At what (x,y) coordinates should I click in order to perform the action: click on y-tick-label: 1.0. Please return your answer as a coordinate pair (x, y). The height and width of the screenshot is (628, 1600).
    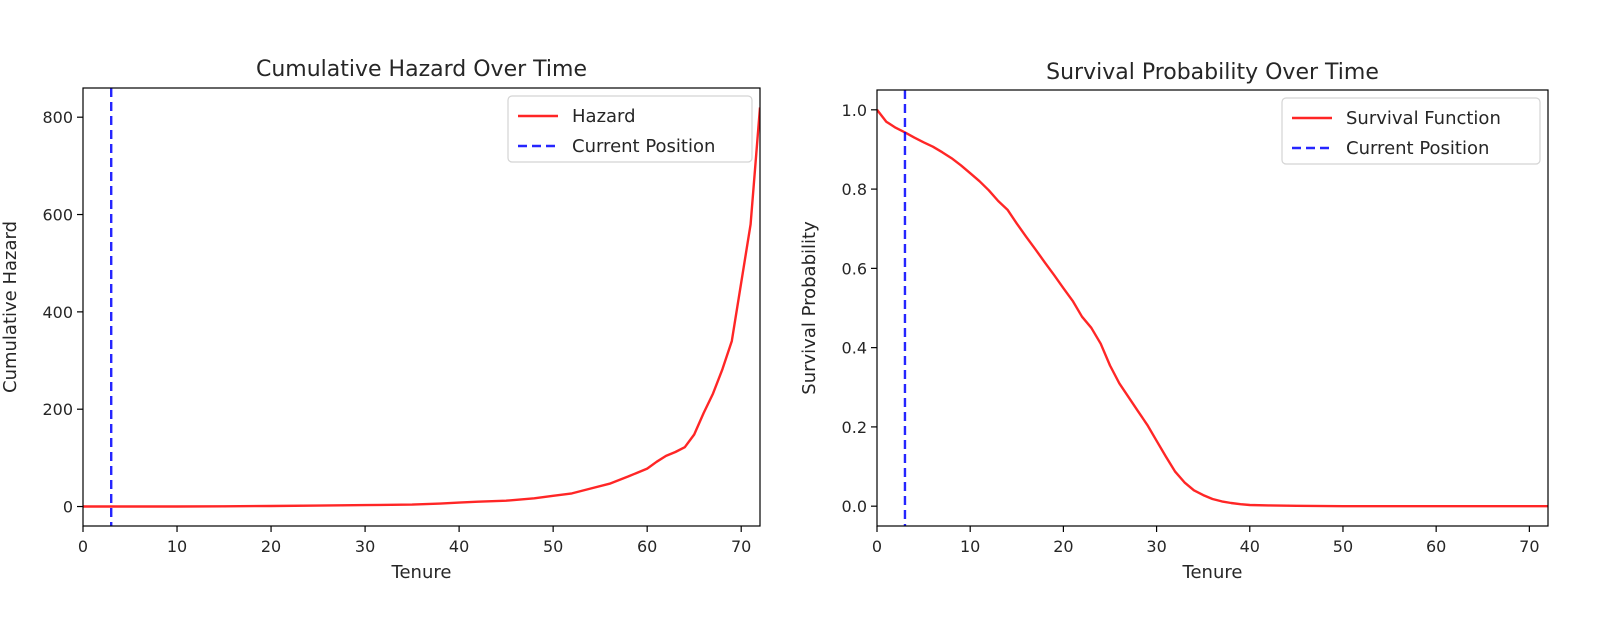
    Looking at the image, I should click on (854, 110).